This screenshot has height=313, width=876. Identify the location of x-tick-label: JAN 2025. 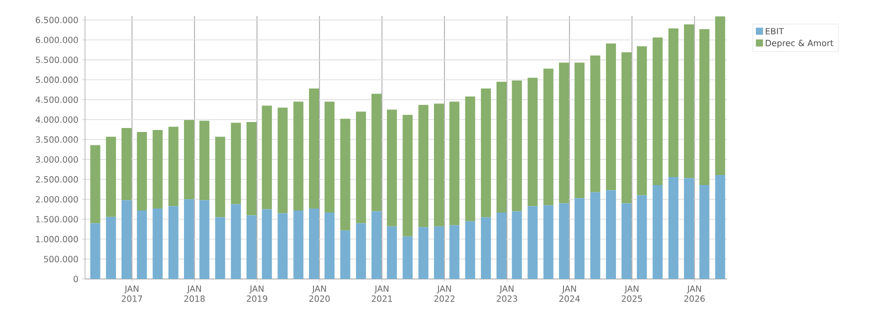
(632, 294).